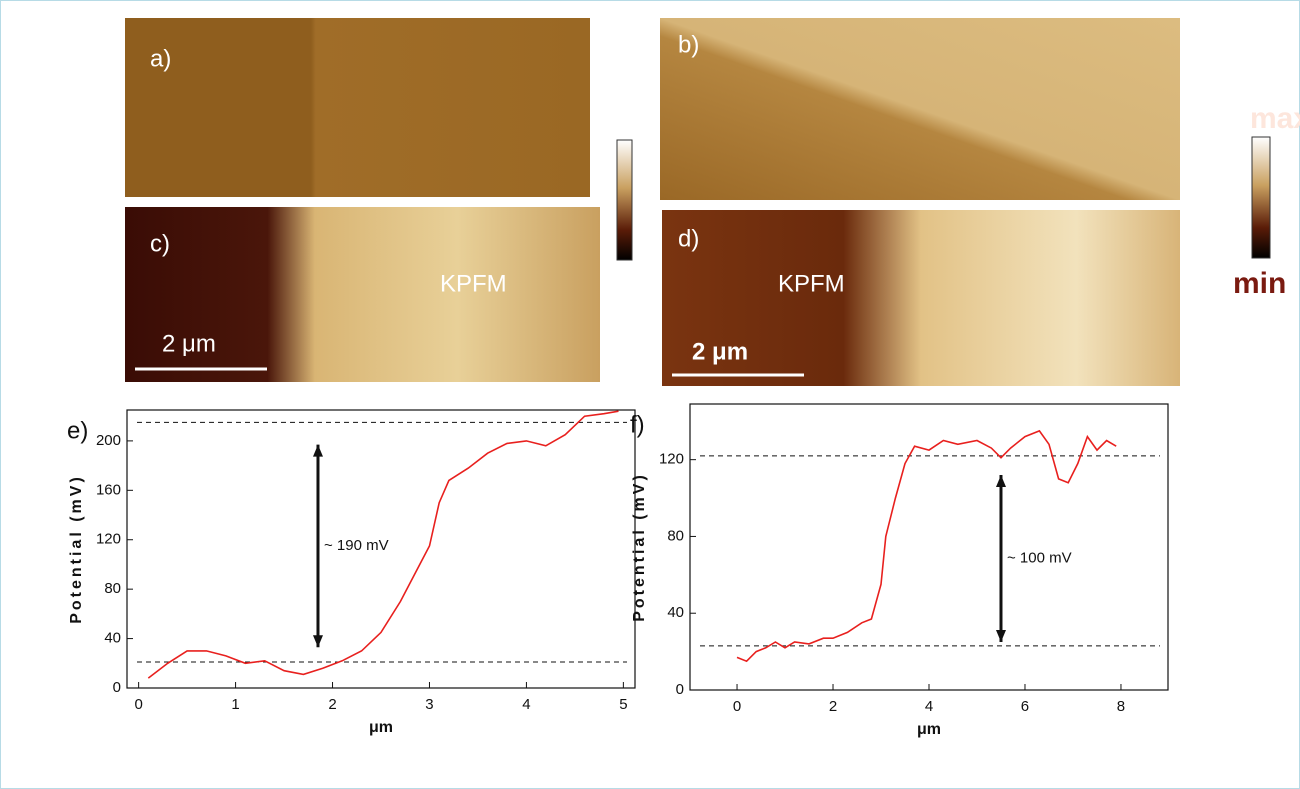  Describe the element at coordinates (637, 424) in the screenshot. I see `panel-label: f)` at that location.